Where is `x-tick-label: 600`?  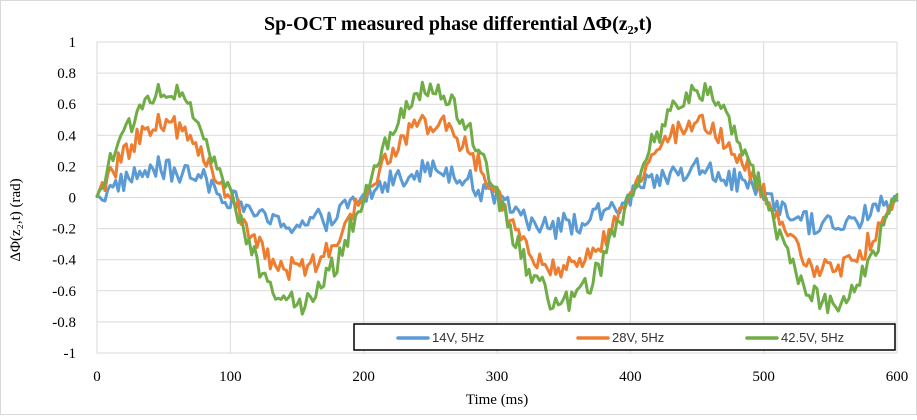 x-tick-label: 600 is located at coordinates (897, 377).